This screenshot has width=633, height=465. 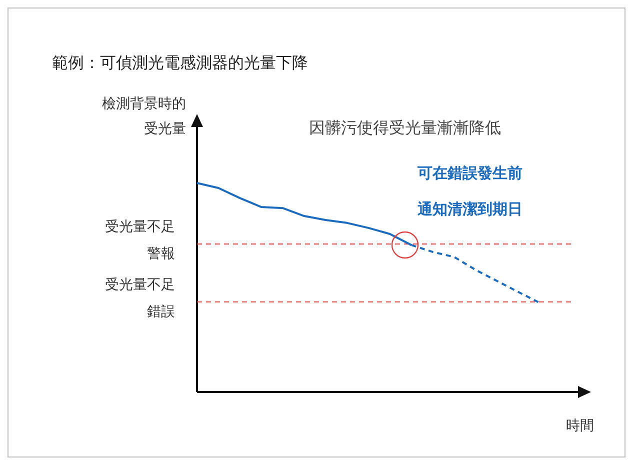 I want to click on ref-line-label: 受光量不足警報, so click(x=140, y=240).